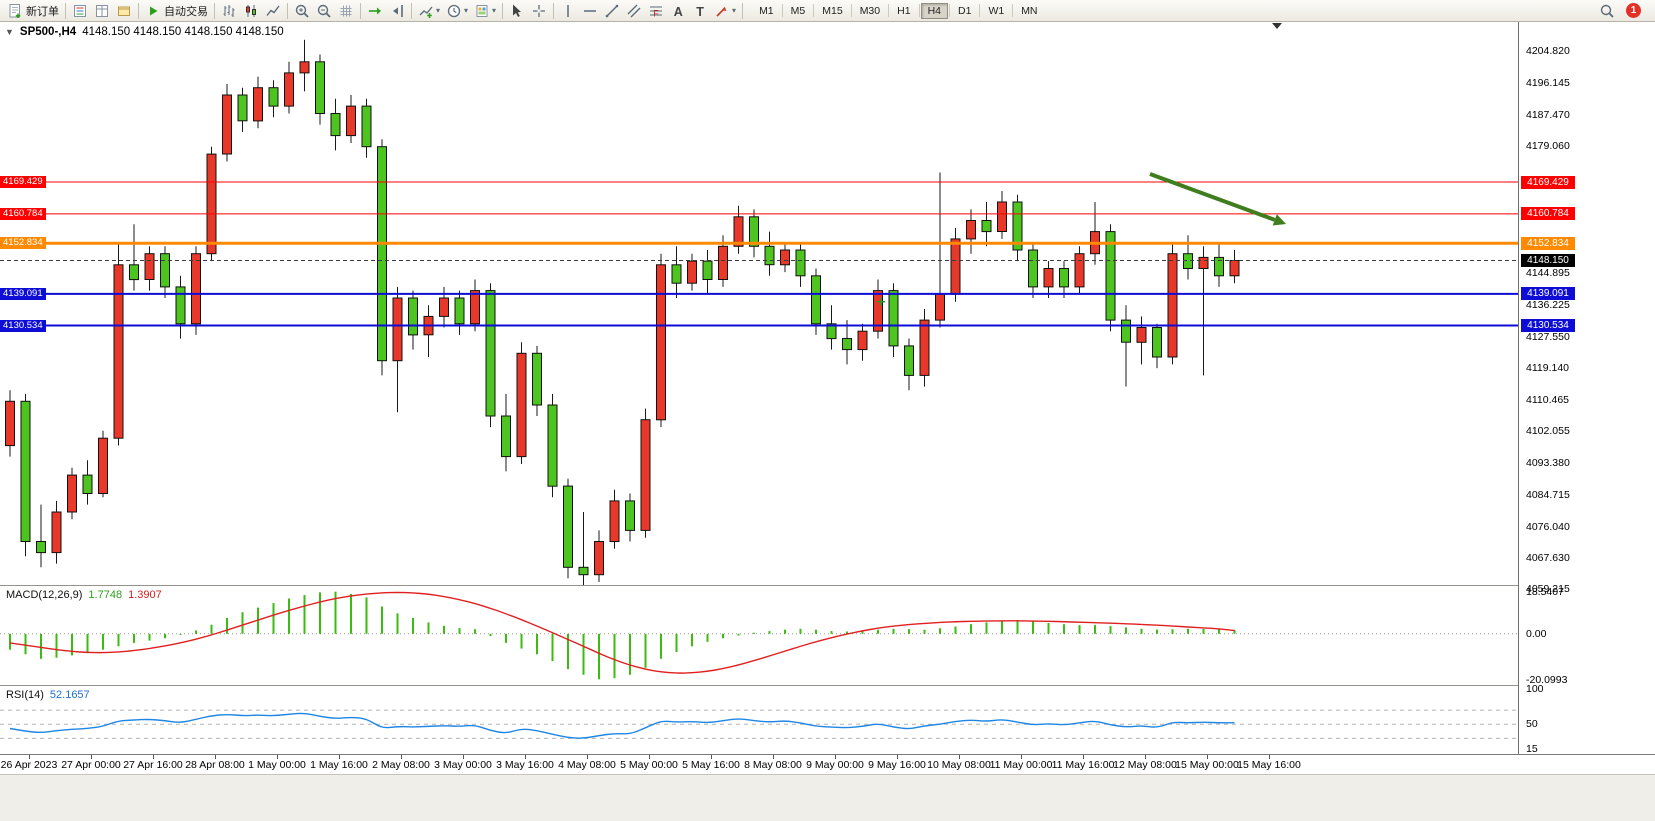 Image resolution: width=1655 pixels, height=821 pixels. What do you see at coordinates (1021, 765) in the screenshot?
I see `time-axis-label: 11 May 00:00` at bounding box center [1021, 765].